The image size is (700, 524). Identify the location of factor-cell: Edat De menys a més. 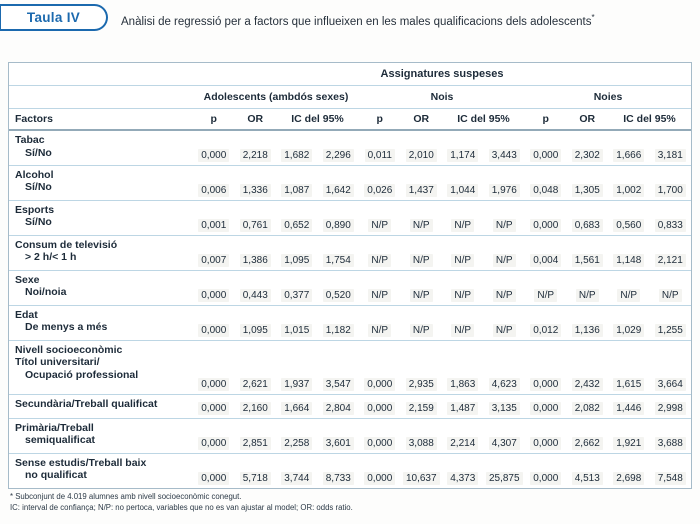
(101, 322).